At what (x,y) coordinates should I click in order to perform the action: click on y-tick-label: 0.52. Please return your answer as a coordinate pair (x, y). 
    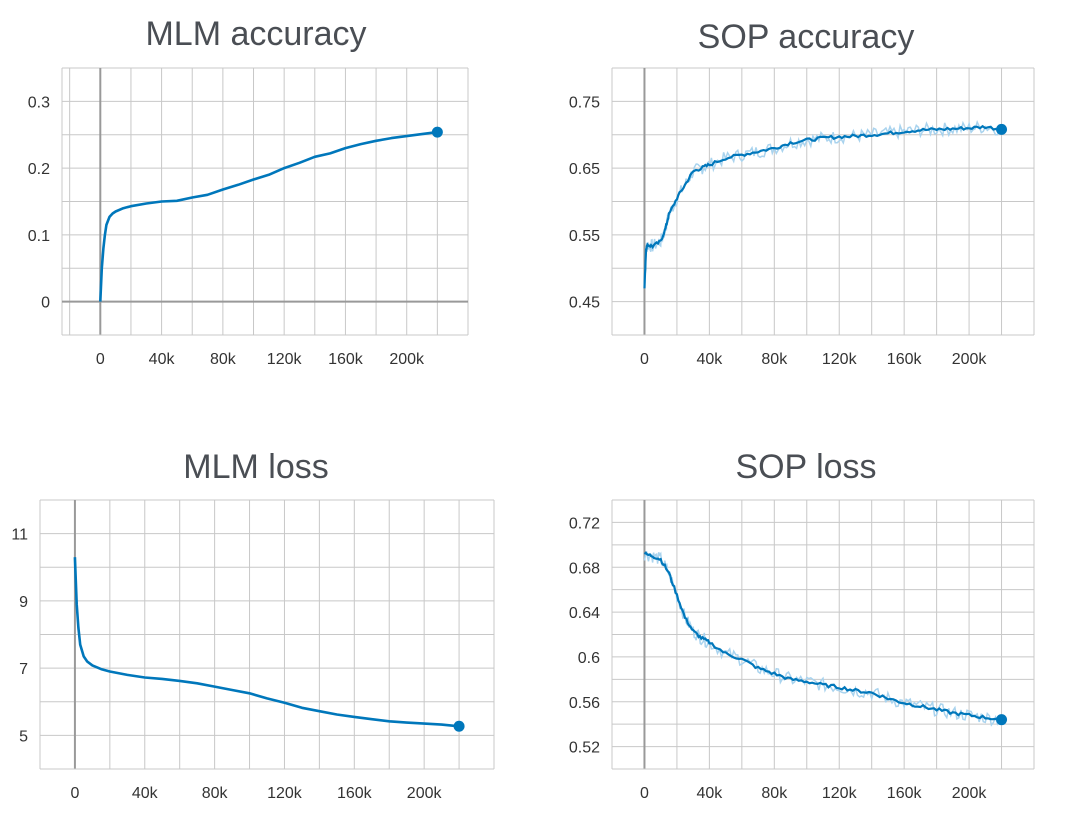
    Looking at the image, I should click on (584, 748).